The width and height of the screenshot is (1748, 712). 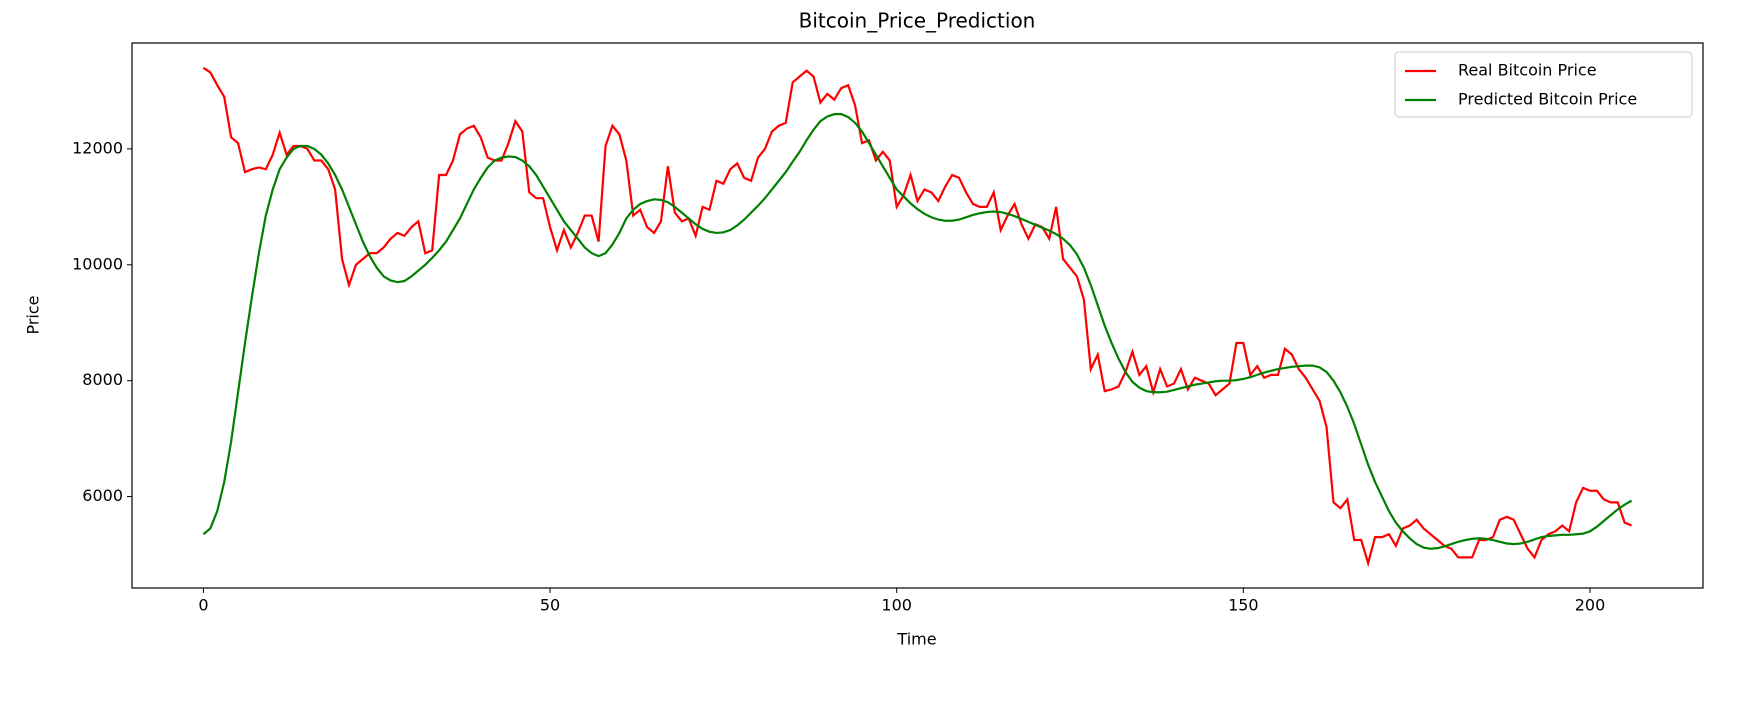 What do you see at coordinates (1527, 70) in the screenshot?
I see `legend-label: Real Bitcoin Price` at bounding box center [1527, 70].